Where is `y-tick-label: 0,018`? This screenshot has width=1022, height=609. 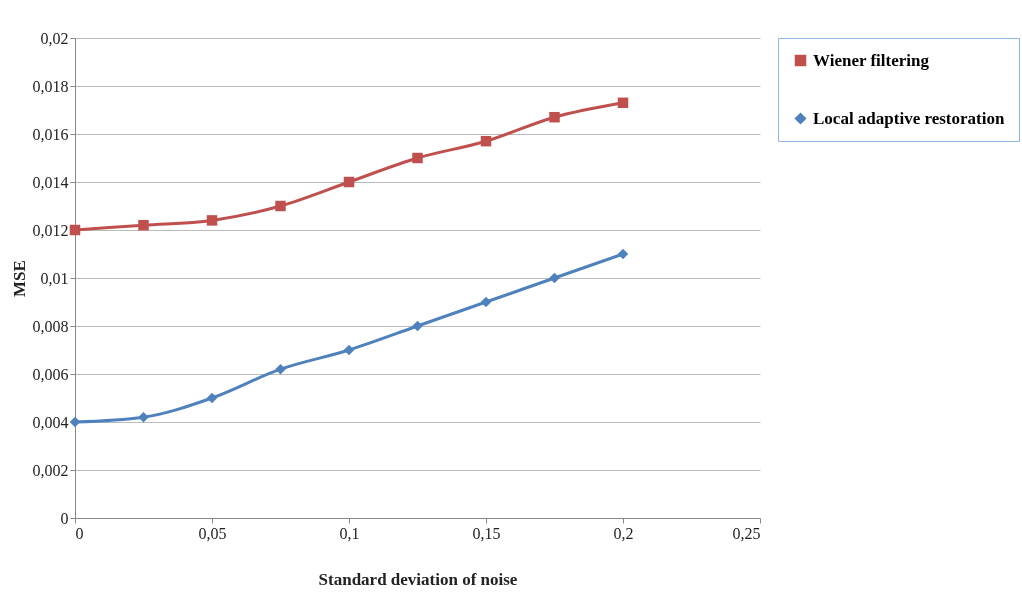
y-tick-label: 0,018 is located at coordinates (50, 86).